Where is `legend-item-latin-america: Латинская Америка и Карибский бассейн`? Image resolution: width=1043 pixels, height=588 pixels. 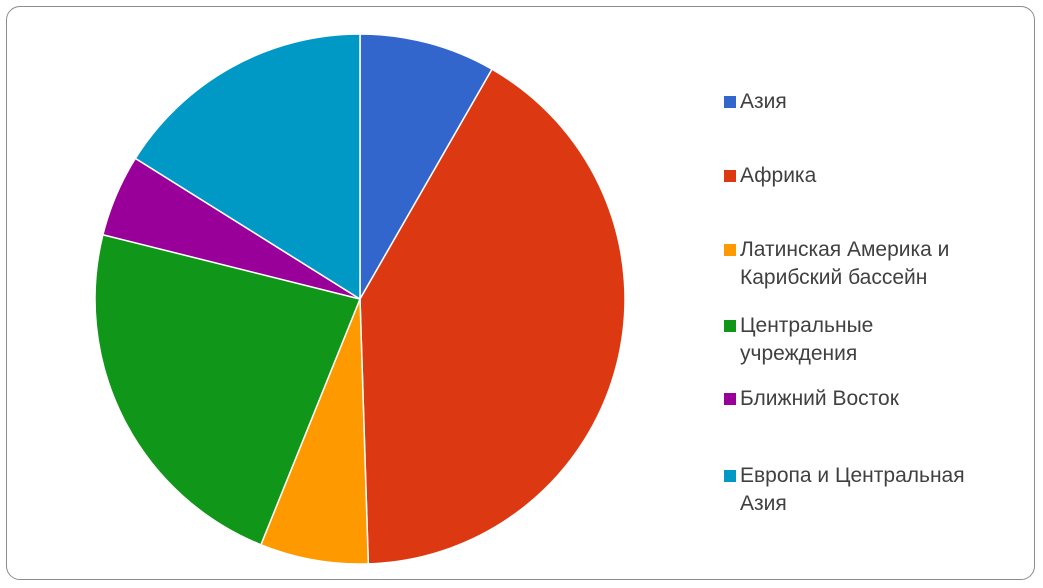 legend-item-latin-america: Латинская Америка и Карибский бассейн is located at coordinates (857, 264).